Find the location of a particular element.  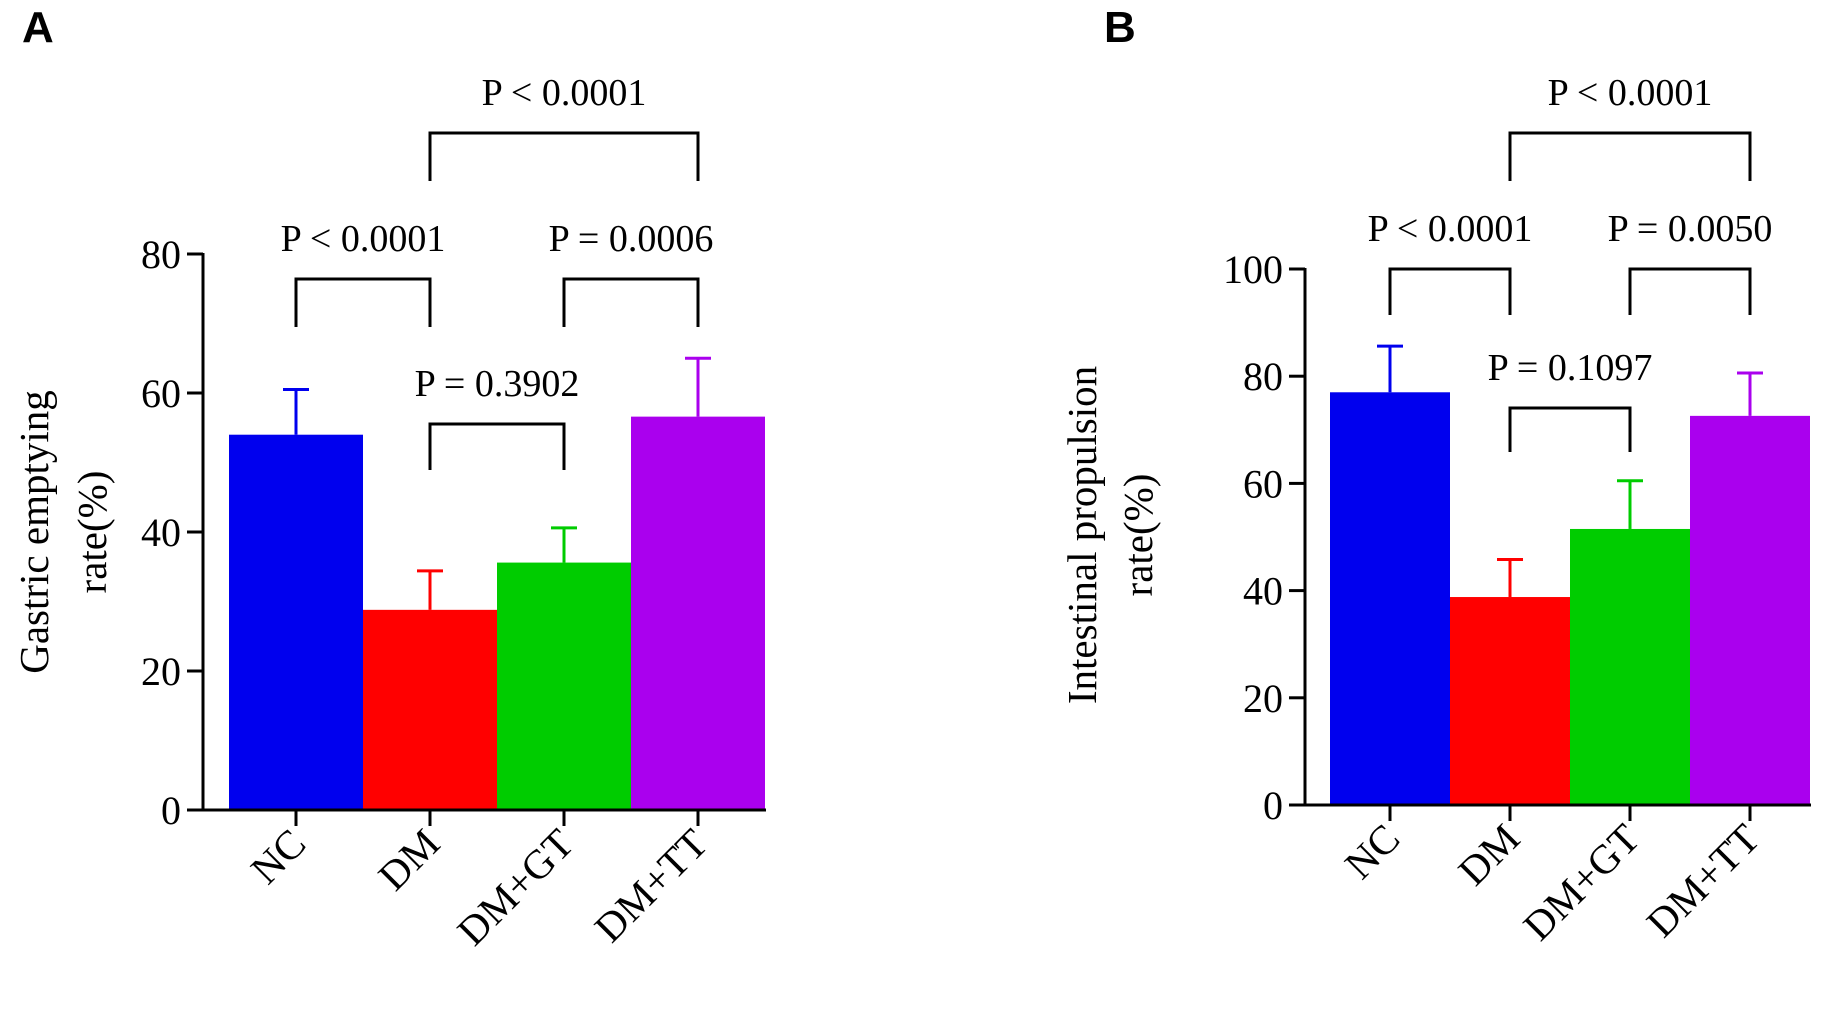

chart-b-category-label-dm-tt: DM+TT is located at coordinates (1702, 880).